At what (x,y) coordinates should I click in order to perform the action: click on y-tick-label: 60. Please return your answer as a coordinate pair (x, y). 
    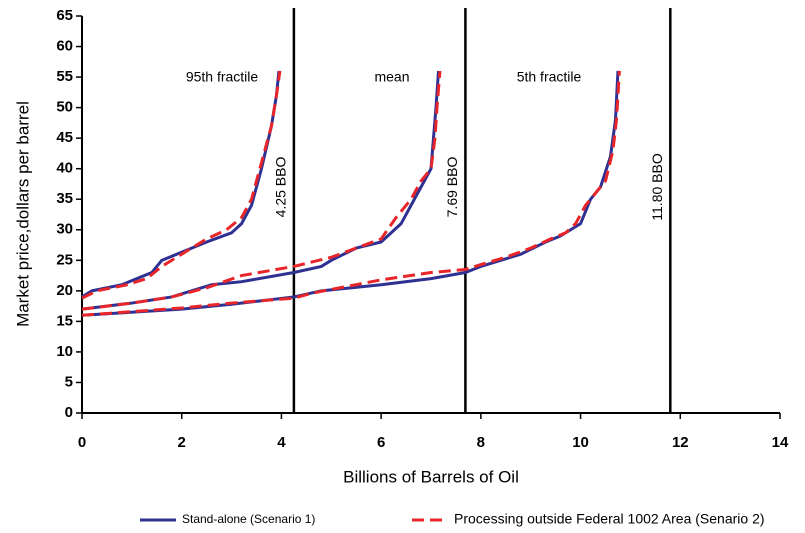
    Looking at the image, I should click on (64, 46).